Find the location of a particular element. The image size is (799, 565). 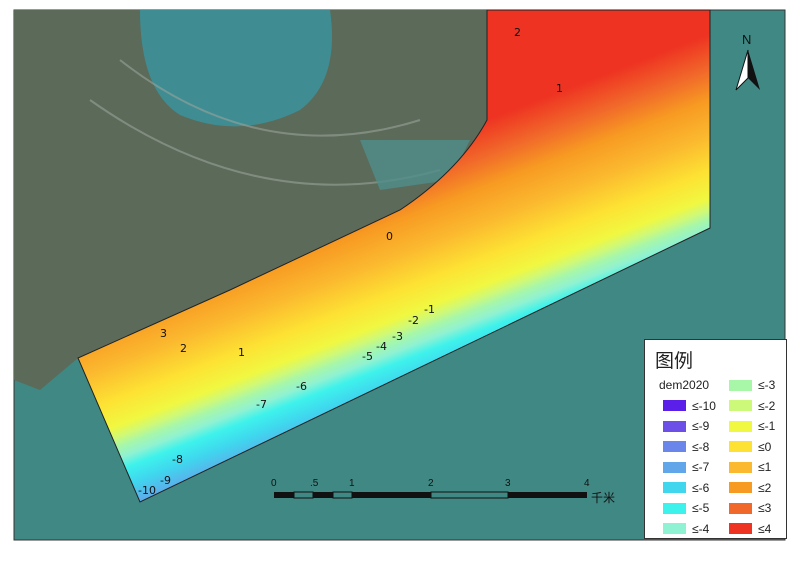

legend-item: ≤-9 is located at coordinates (686, 426).